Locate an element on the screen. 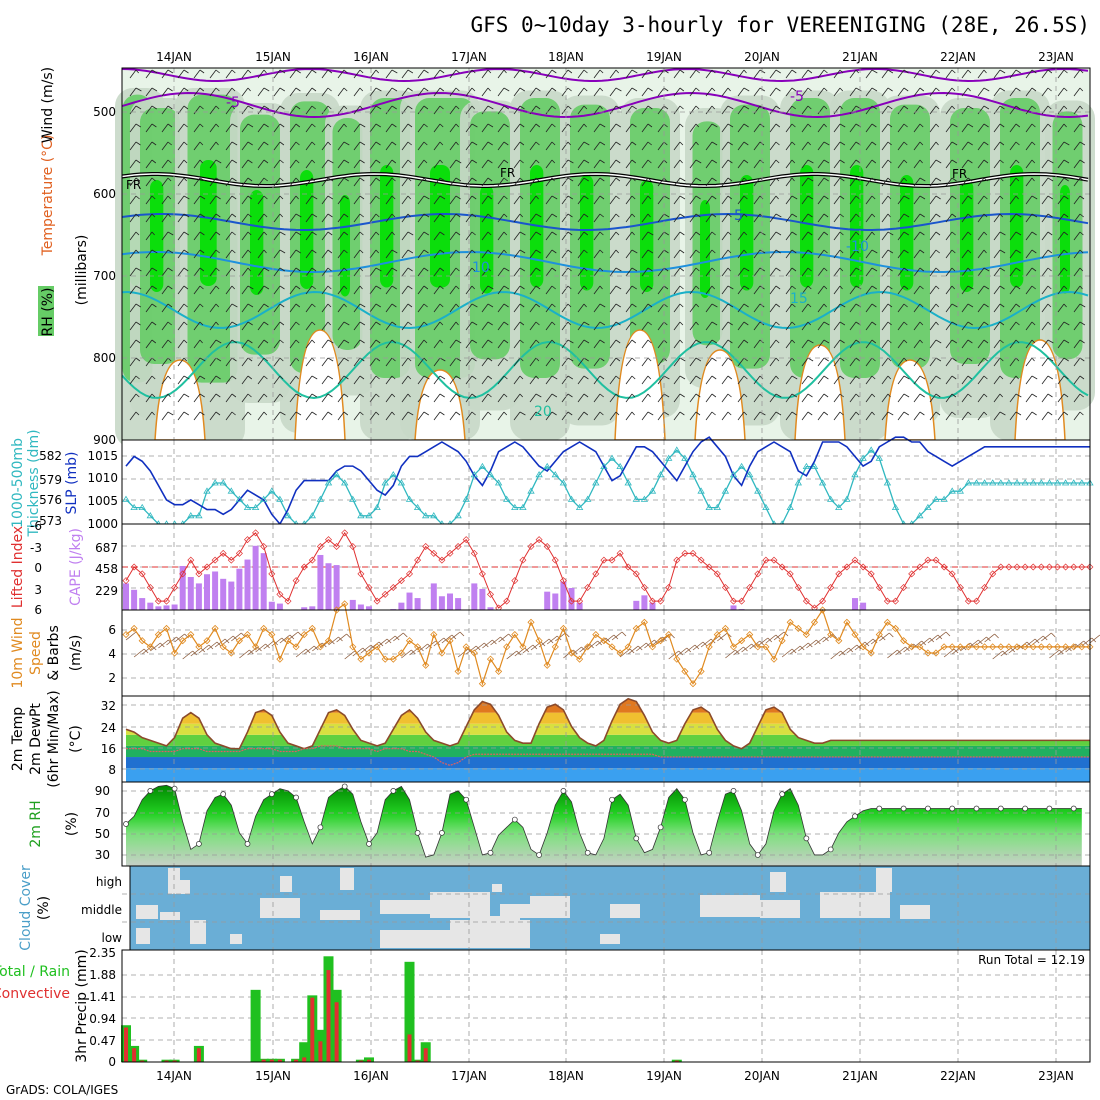  warm-pocket is located at coordinates (910, 400).